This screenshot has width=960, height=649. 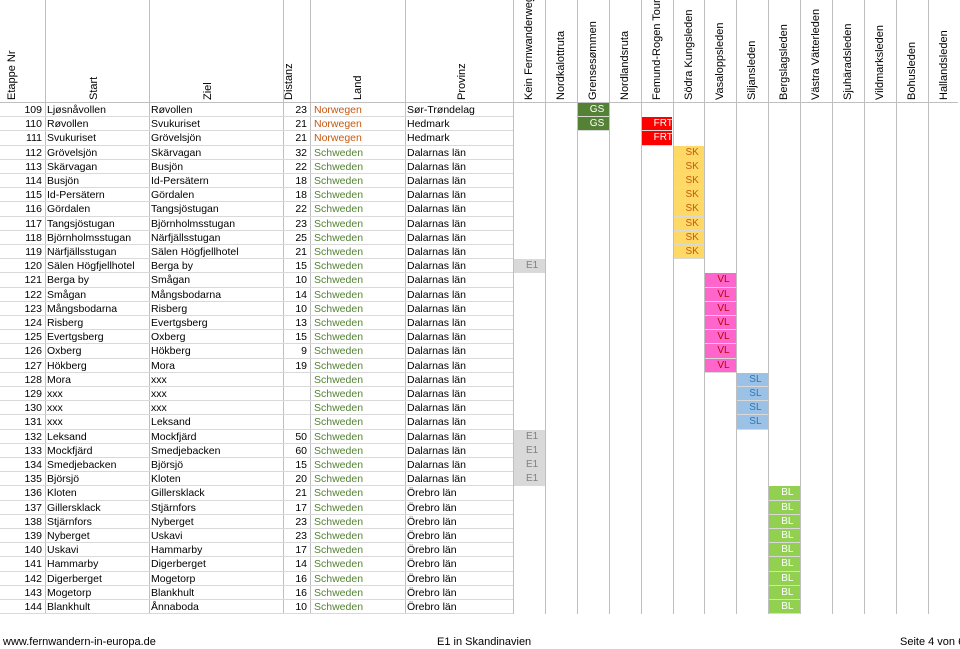 I want to click on header-land-text: Land, so click(x=358, y=87).